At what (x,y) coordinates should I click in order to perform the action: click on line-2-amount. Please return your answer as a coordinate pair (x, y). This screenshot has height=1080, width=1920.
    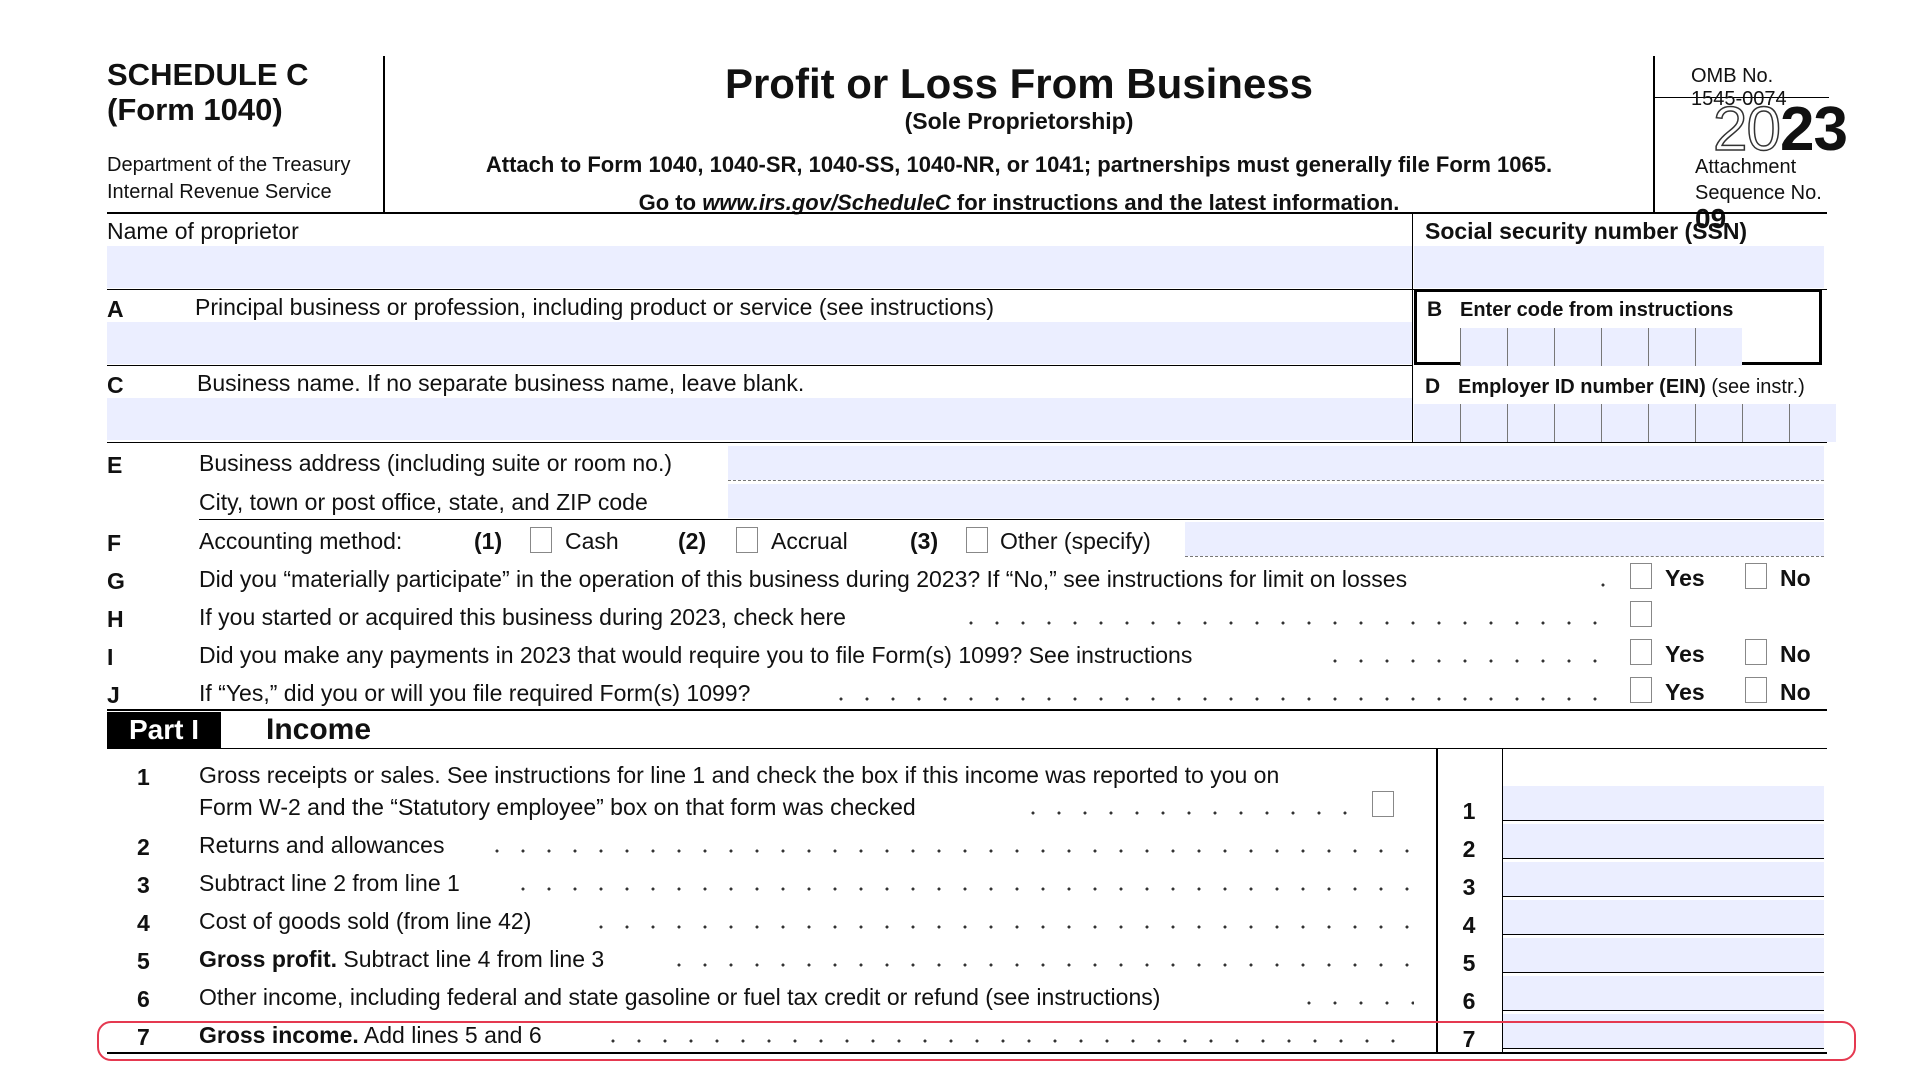
    Looking at the image, I should click on (1663, 841).